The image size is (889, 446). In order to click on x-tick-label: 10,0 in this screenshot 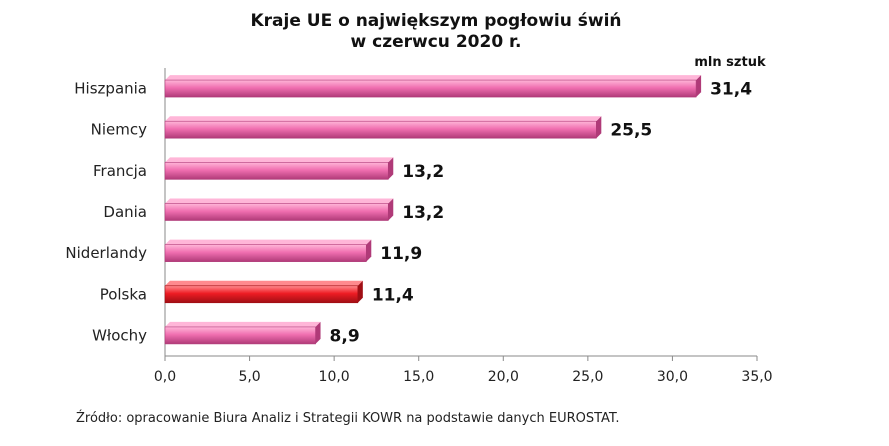, I will do `click(334, 377)`.